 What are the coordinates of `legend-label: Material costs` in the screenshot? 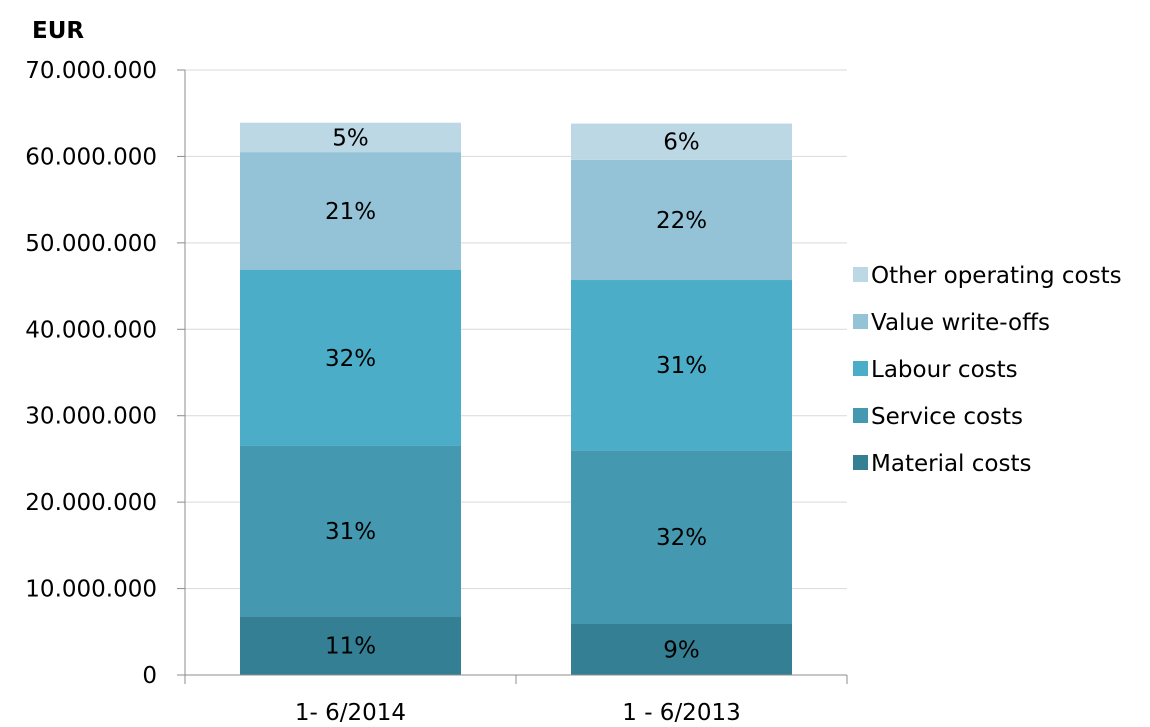 It's located at (951, 464).